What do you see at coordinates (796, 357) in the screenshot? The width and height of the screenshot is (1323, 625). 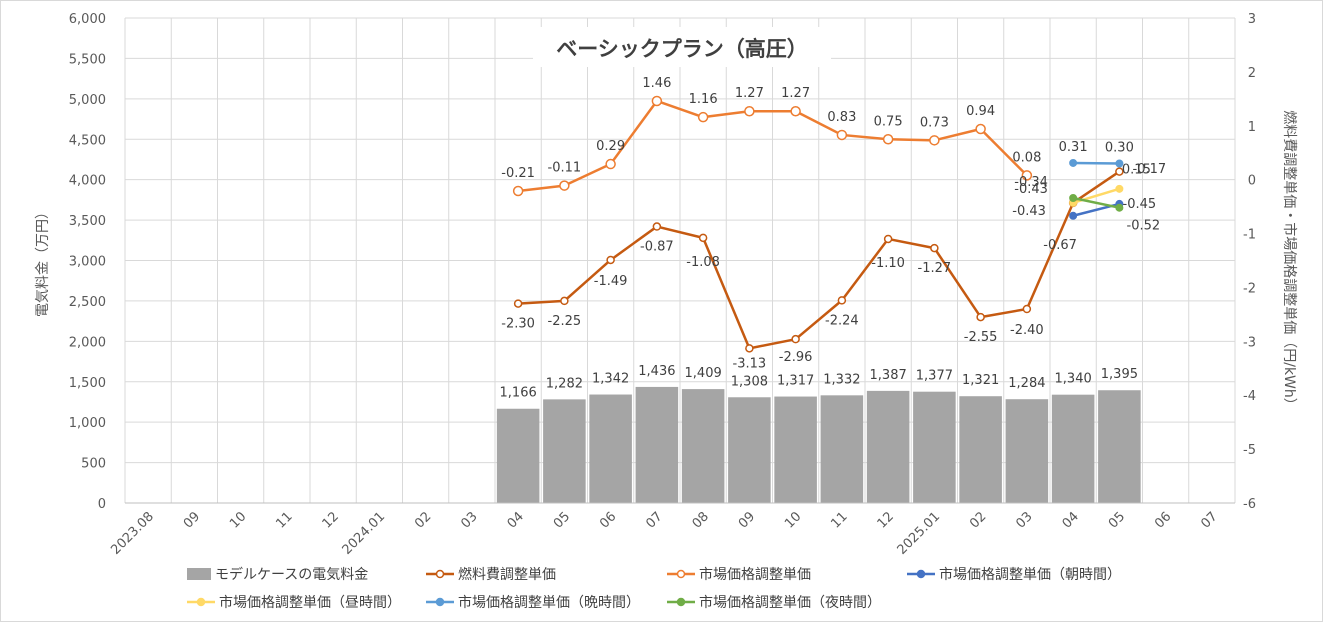 I see `line-data-label: -2.96` at bounding box center [796, 357].